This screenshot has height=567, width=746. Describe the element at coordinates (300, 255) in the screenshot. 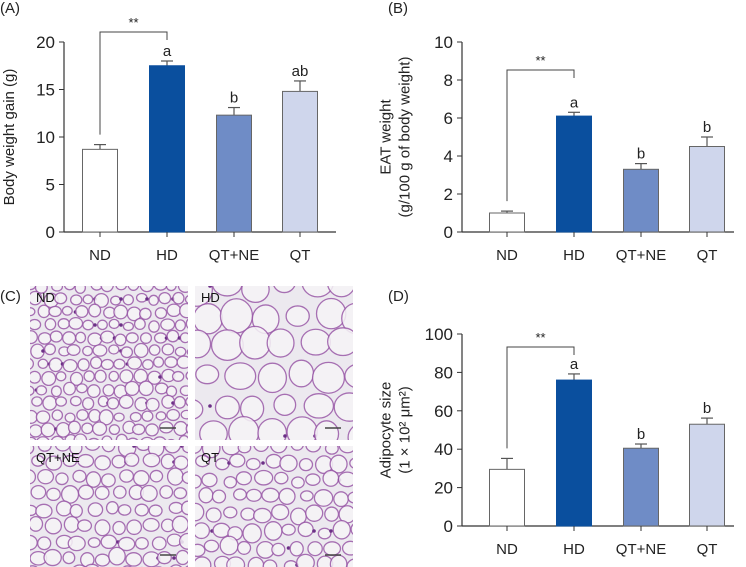

I see `x-tick-label: QT` at that location.